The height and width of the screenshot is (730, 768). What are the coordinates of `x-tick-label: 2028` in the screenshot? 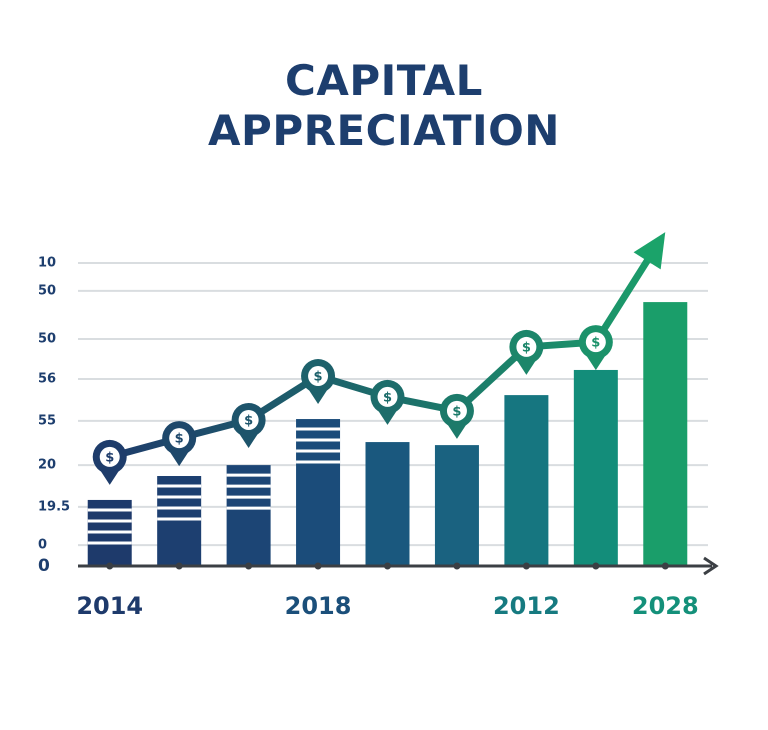 It's located at (665, 606).